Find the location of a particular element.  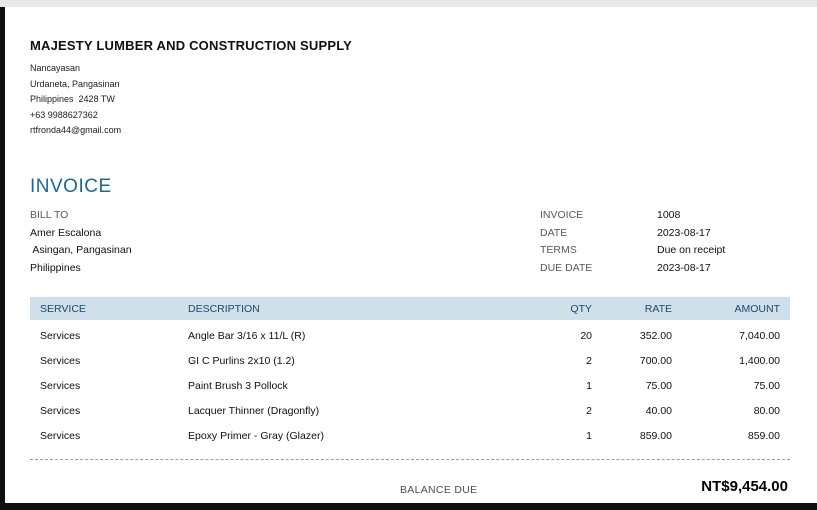

top-strip is located at coordinates (408, 3).